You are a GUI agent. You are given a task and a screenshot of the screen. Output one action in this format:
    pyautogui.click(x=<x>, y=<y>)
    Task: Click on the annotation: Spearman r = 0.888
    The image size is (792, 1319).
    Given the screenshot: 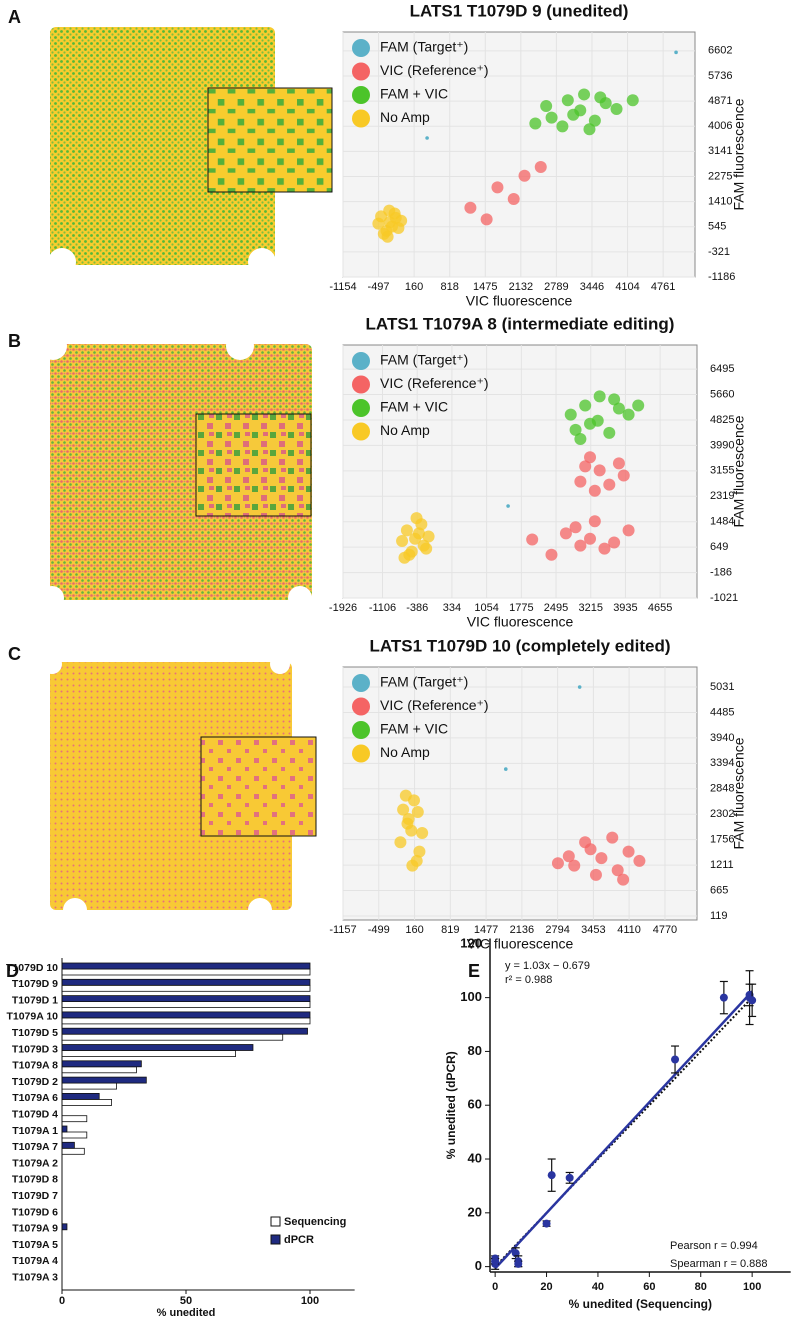 What is the action you would take?
    pyautogui.click(x=719, y=1264)
    